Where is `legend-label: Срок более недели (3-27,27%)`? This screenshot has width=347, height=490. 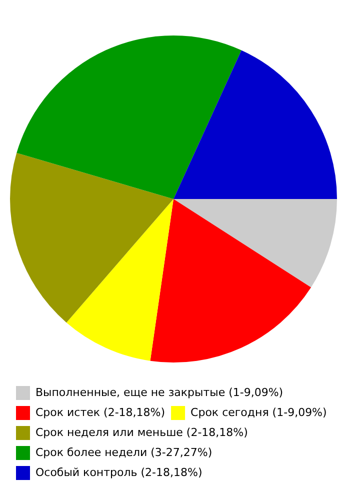
legend-label: Срок более недели (3-27,27%) is located at coordinates (124, 452).